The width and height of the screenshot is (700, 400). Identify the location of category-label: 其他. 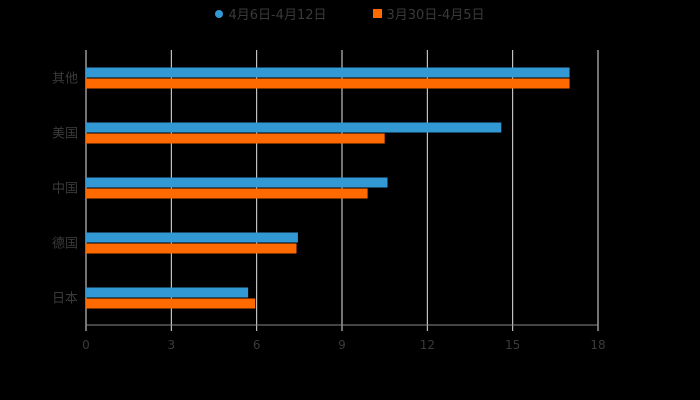
(65, 79).